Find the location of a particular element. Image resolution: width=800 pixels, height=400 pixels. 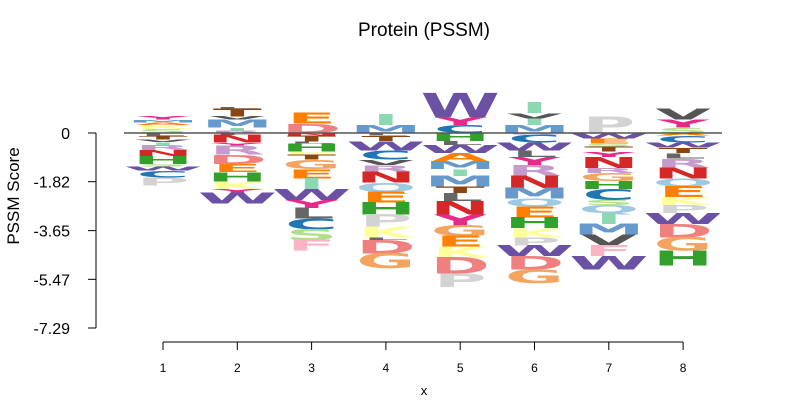

y-tick-label: -3.65 is located at coordinates (52, 232).